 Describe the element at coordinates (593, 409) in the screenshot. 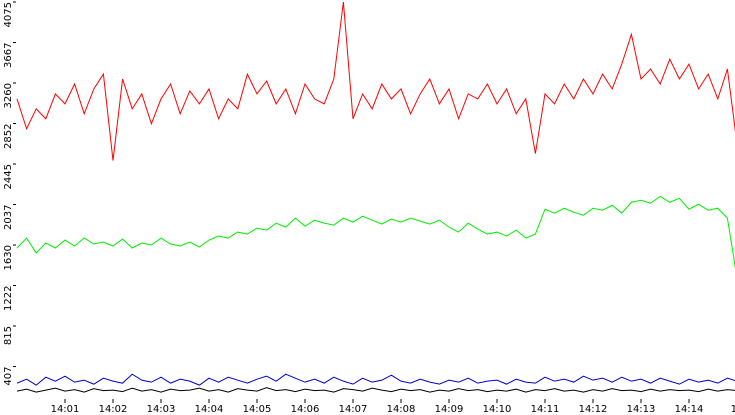

I see `x-tick-label: 14:12` at that location.